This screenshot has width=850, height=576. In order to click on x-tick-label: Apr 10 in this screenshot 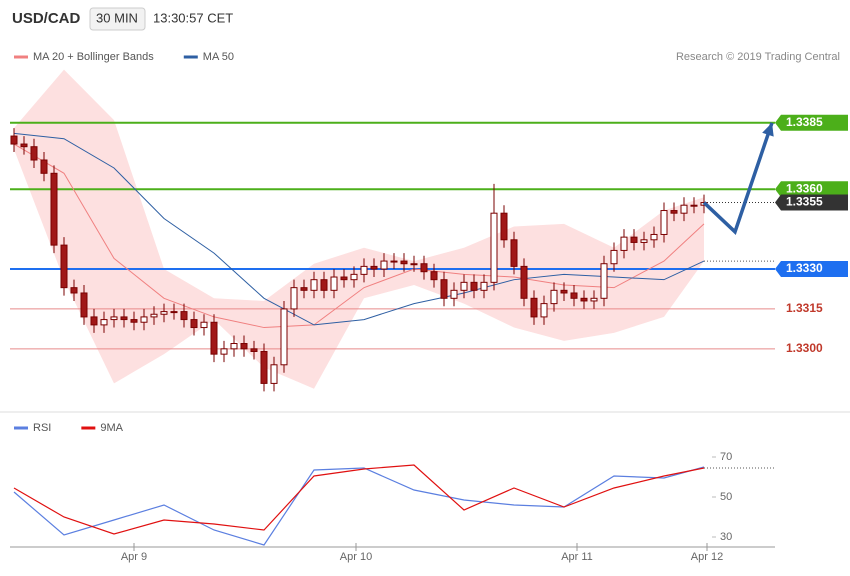, I will do `click(356, 557)`.